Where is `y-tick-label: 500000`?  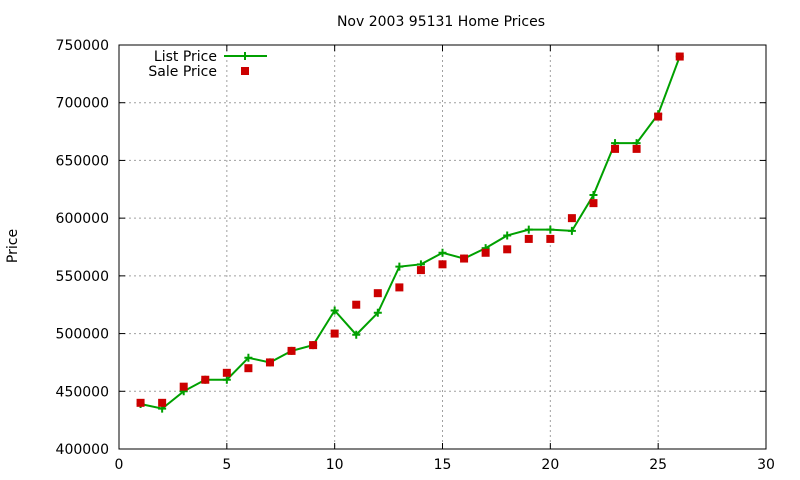
y-tick-label: 500000 is located at coordinates (82, 335).